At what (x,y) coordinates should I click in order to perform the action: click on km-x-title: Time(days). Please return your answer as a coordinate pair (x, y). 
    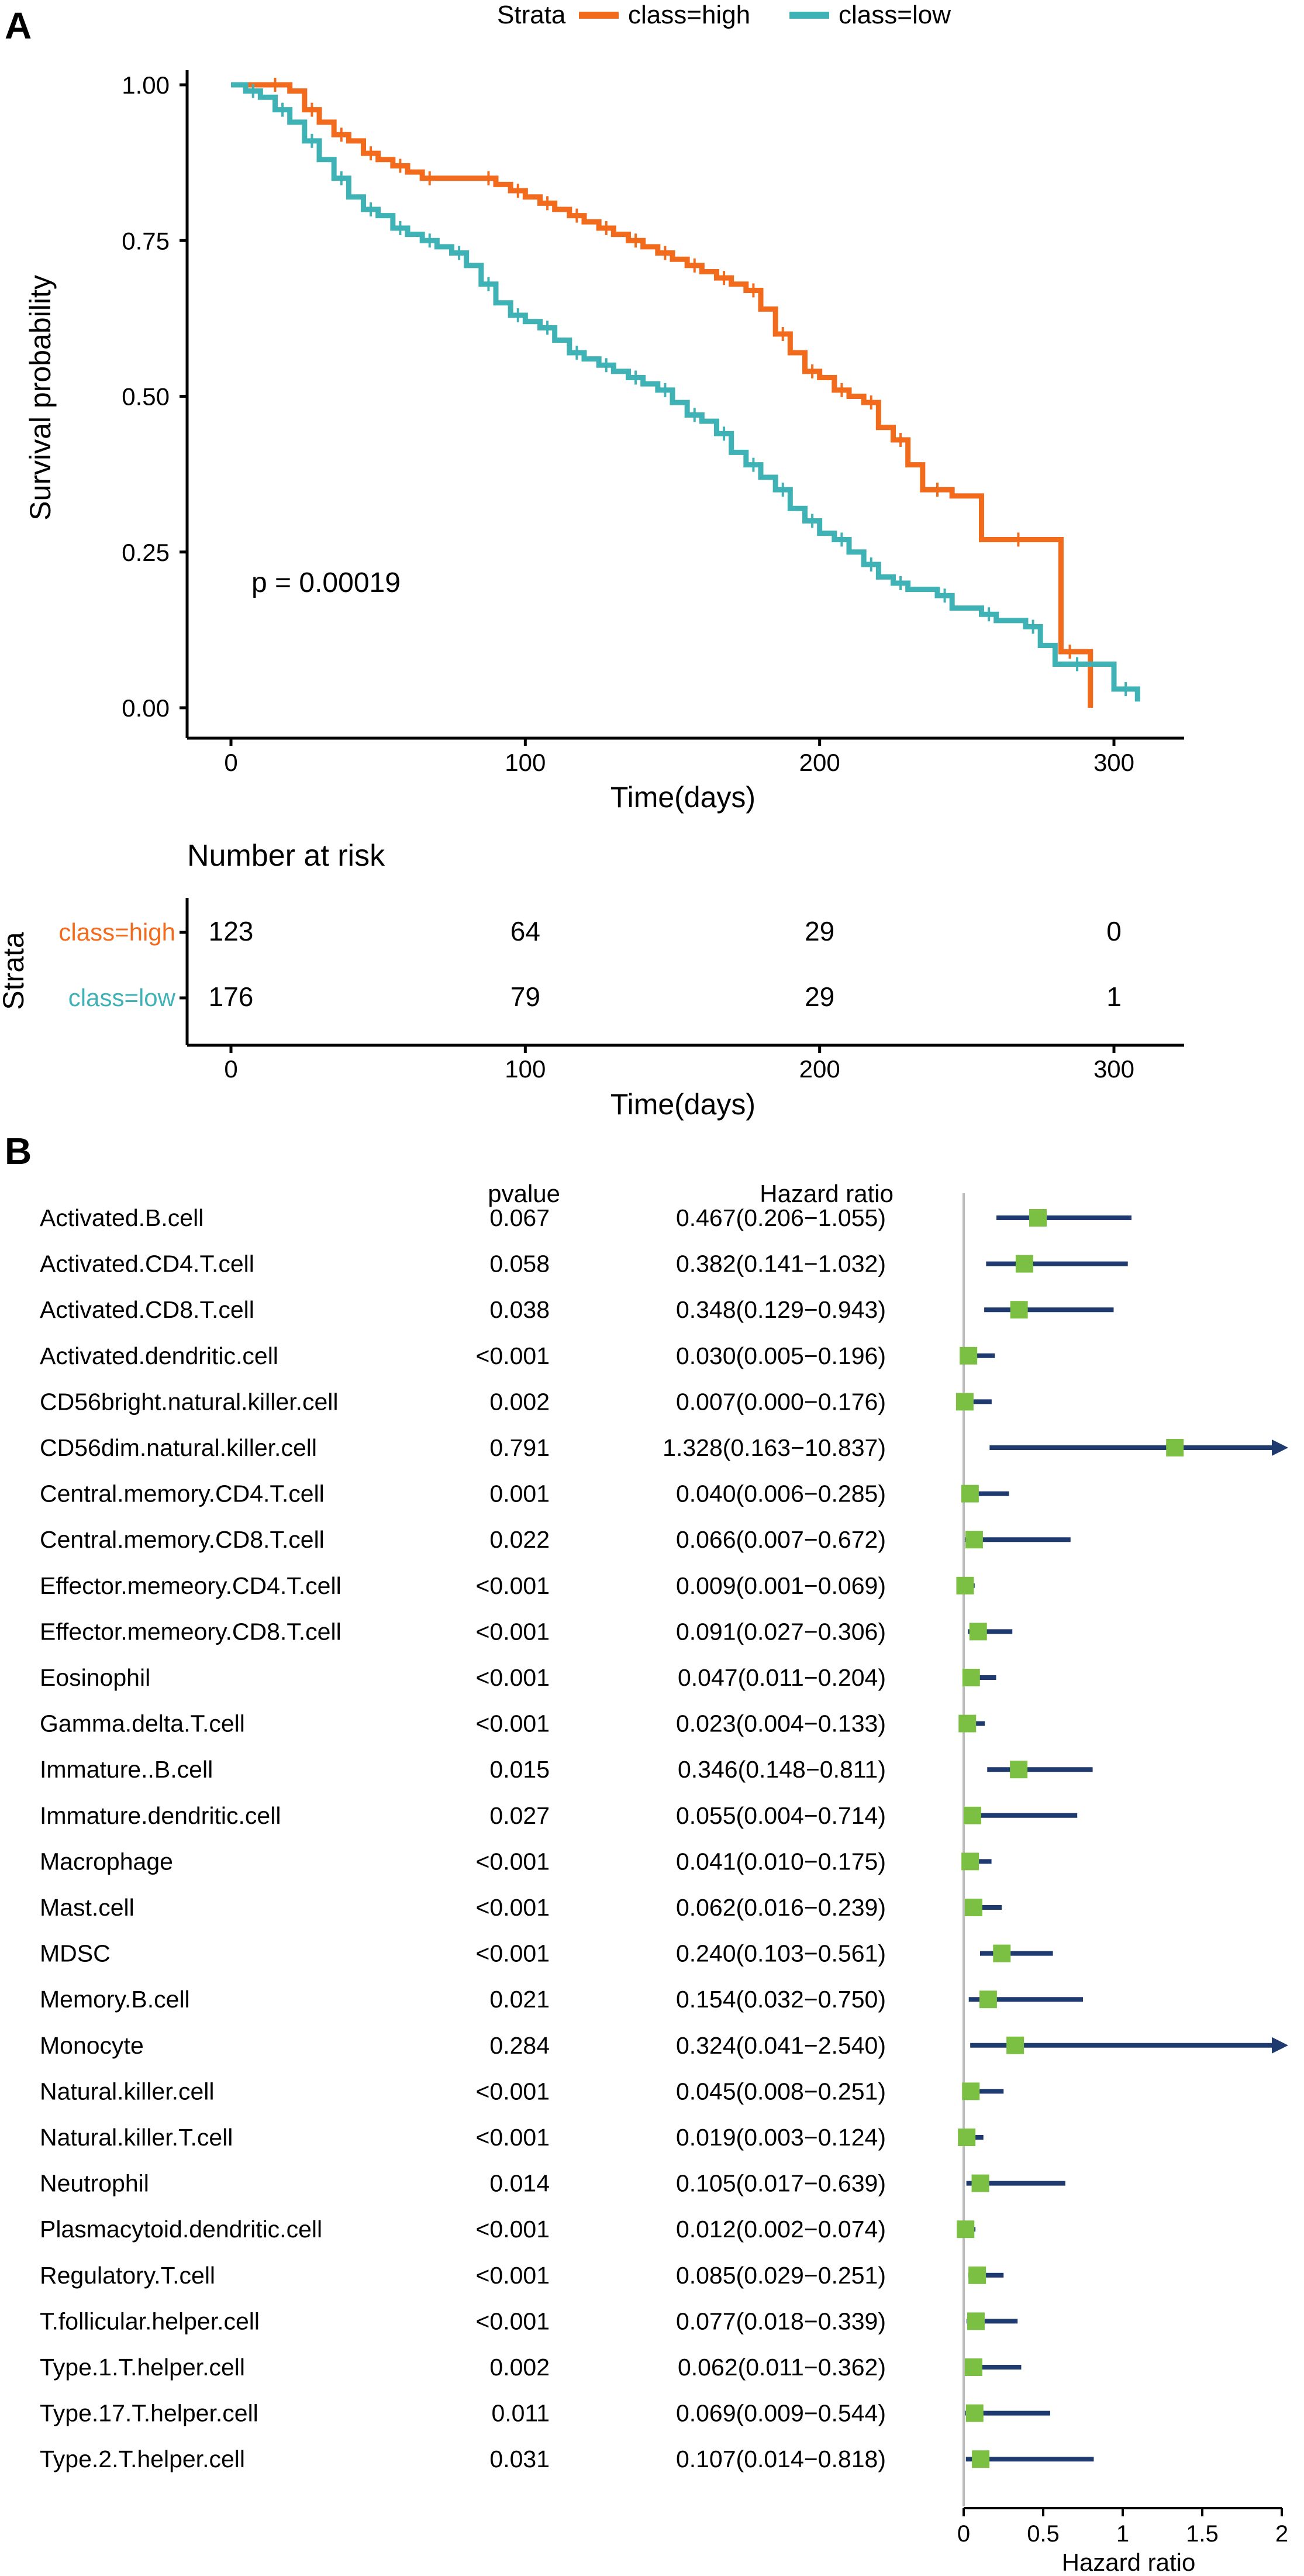
    Looking at the image, I should click on (683, 797).